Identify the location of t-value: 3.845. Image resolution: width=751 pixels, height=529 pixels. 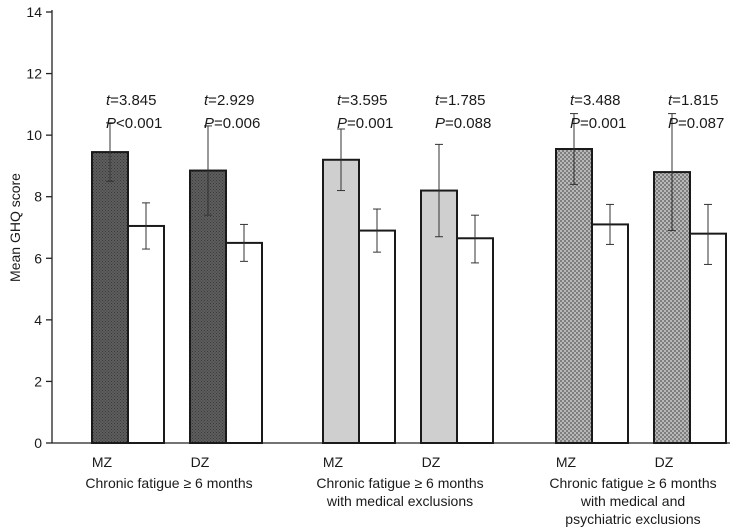
(138, 100).